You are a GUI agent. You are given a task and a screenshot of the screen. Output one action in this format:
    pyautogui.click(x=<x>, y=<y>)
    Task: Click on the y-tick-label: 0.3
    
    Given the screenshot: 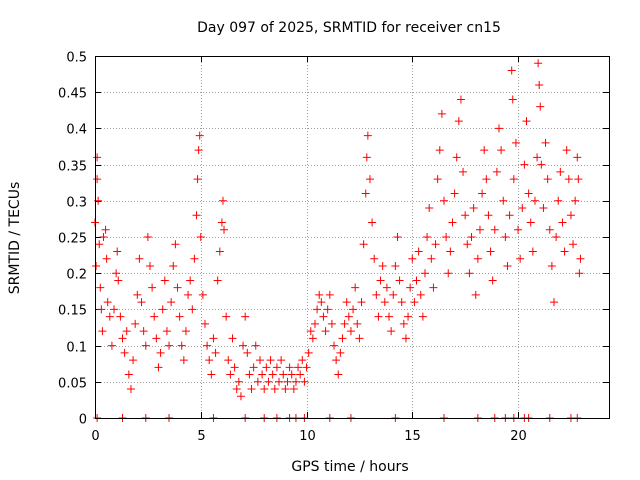 What is the action you would take?
    pyautogui.click(x=76, y=203)
    